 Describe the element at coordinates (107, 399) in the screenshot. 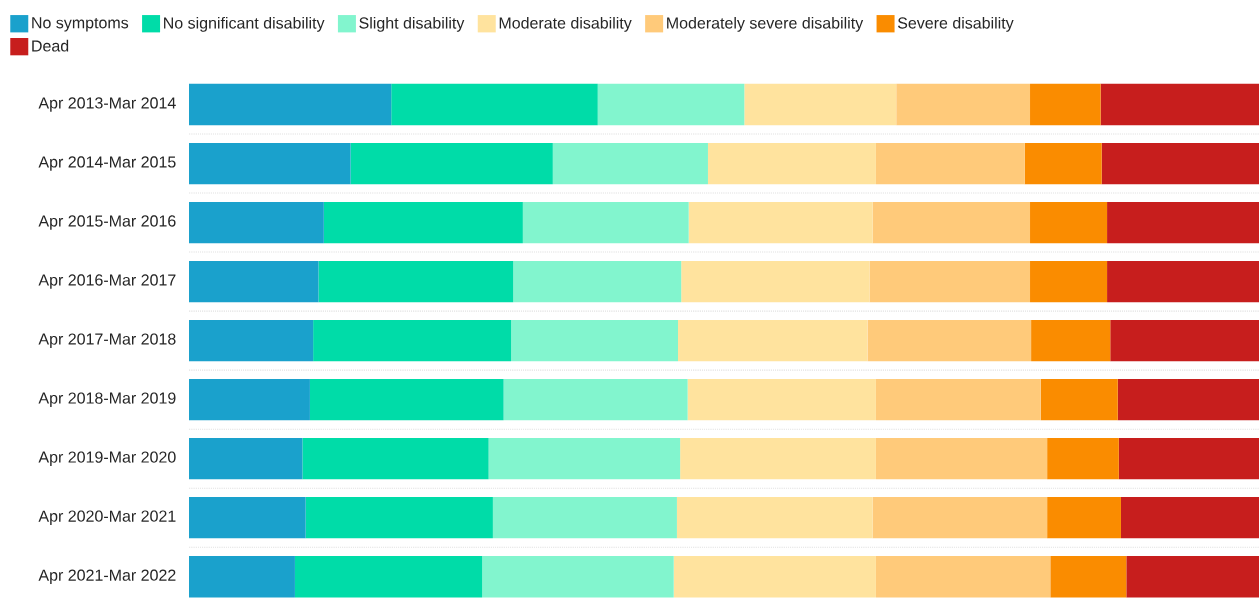

I see `y-tick-label: Apr 2018-Mar 2019` at that location.